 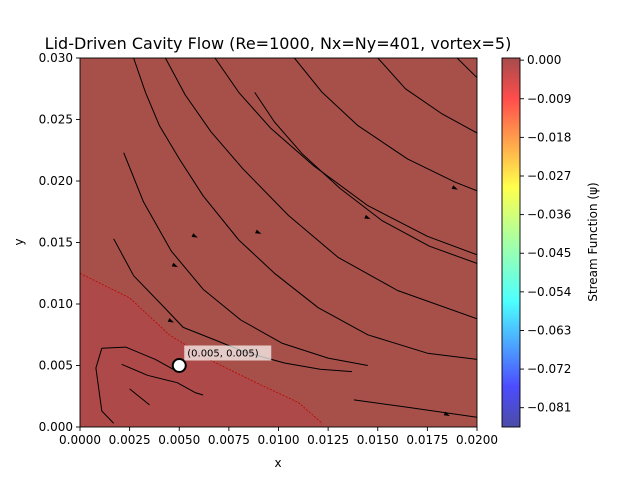 What do you see at coordinates (56, 304) in the screenshot?
I see `y-tick-label: 0.010` at bounding box center [56, 304].